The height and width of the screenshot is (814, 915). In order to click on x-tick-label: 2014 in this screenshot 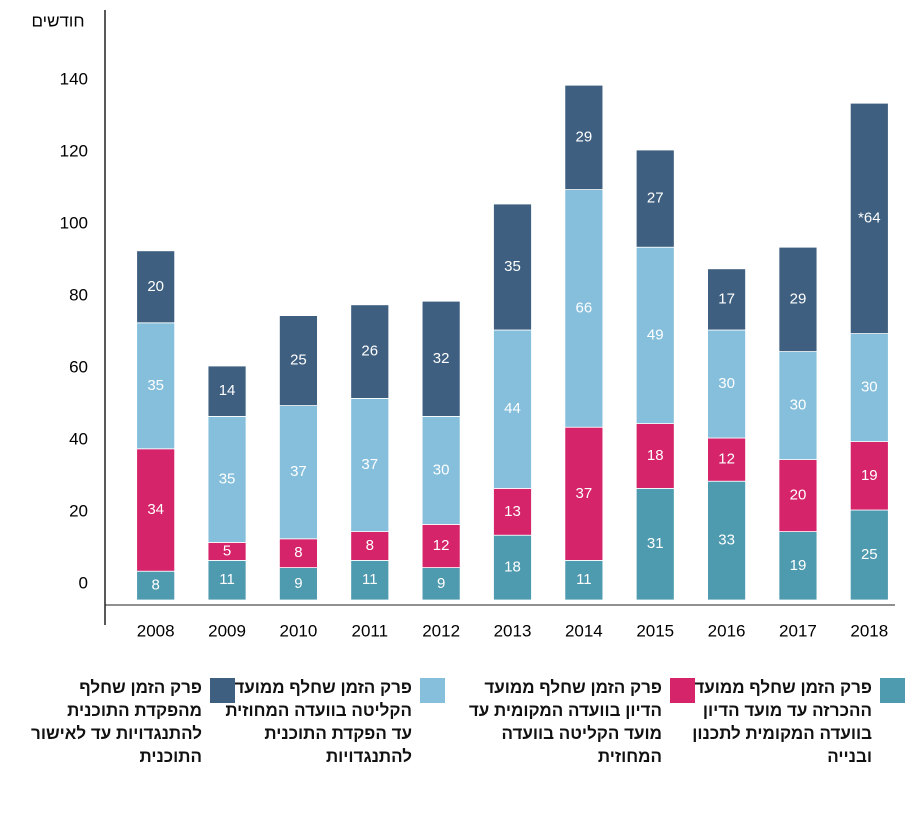, I will do `click(584, 630)`.